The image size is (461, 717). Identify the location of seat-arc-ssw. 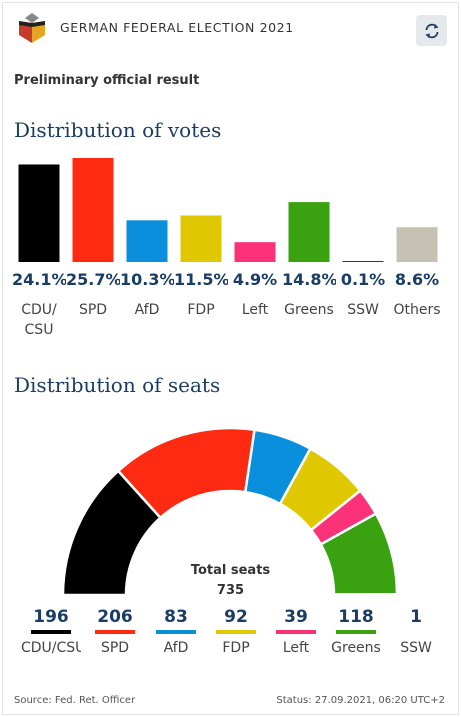
(365, 595).